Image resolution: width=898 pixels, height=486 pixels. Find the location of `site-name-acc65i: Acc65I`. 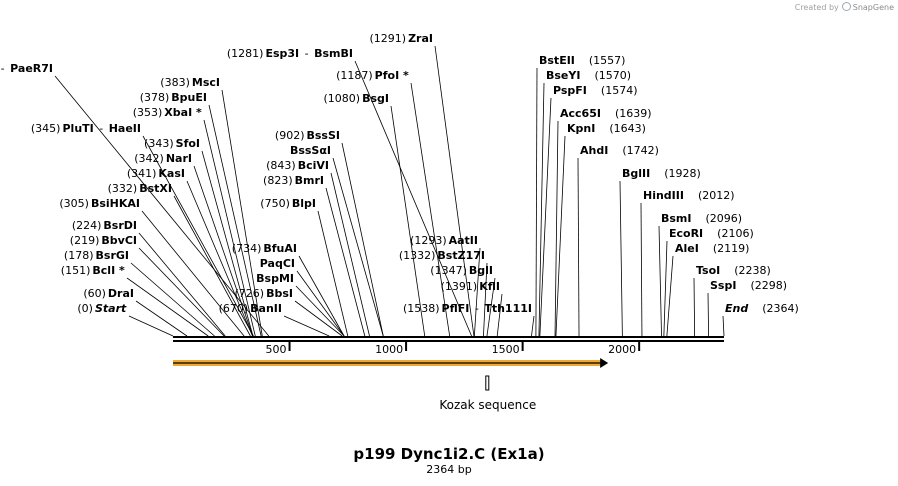

site-name-acc65i: Acc65I is located at coordinates (580, 113).